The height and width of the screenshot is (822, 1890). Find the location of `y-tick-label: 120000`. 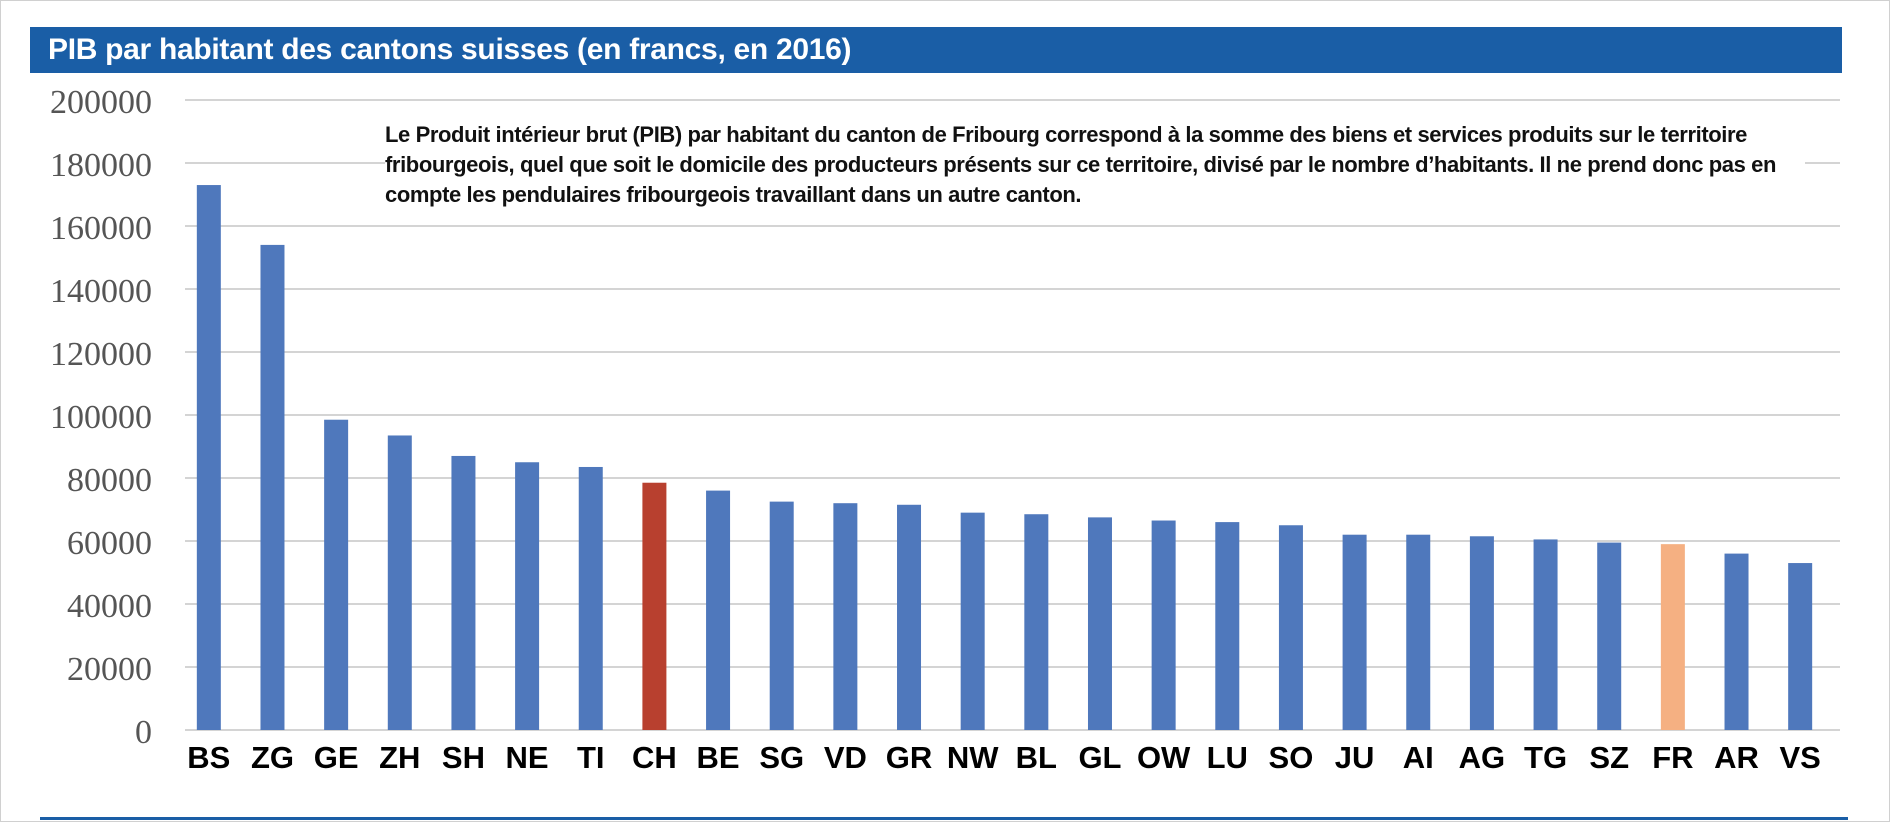

y-tick-label: 120000 is located at coordinates (101, 354).